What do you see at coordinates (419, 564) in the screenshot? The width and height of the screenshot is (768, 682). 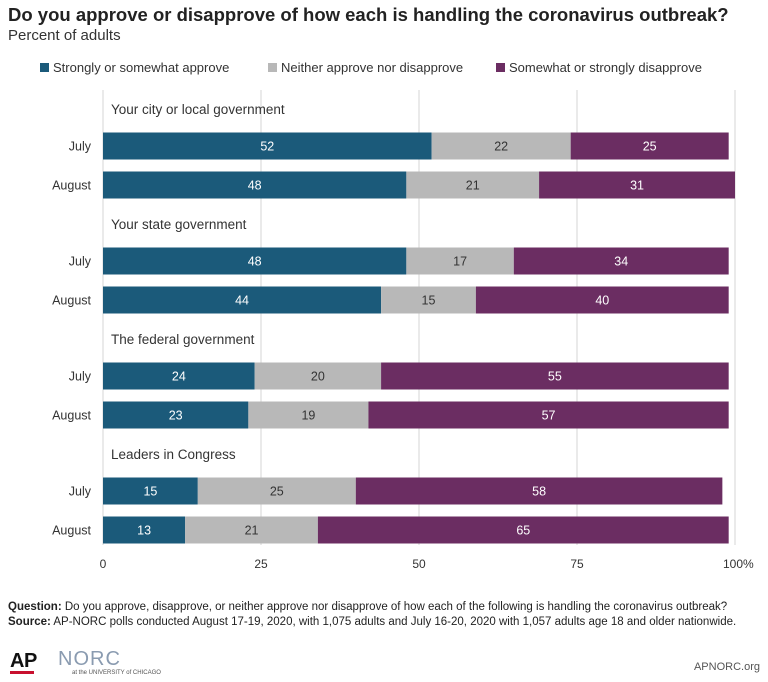 I see `x-tick-label: 50` at bounding box center [419, 564].